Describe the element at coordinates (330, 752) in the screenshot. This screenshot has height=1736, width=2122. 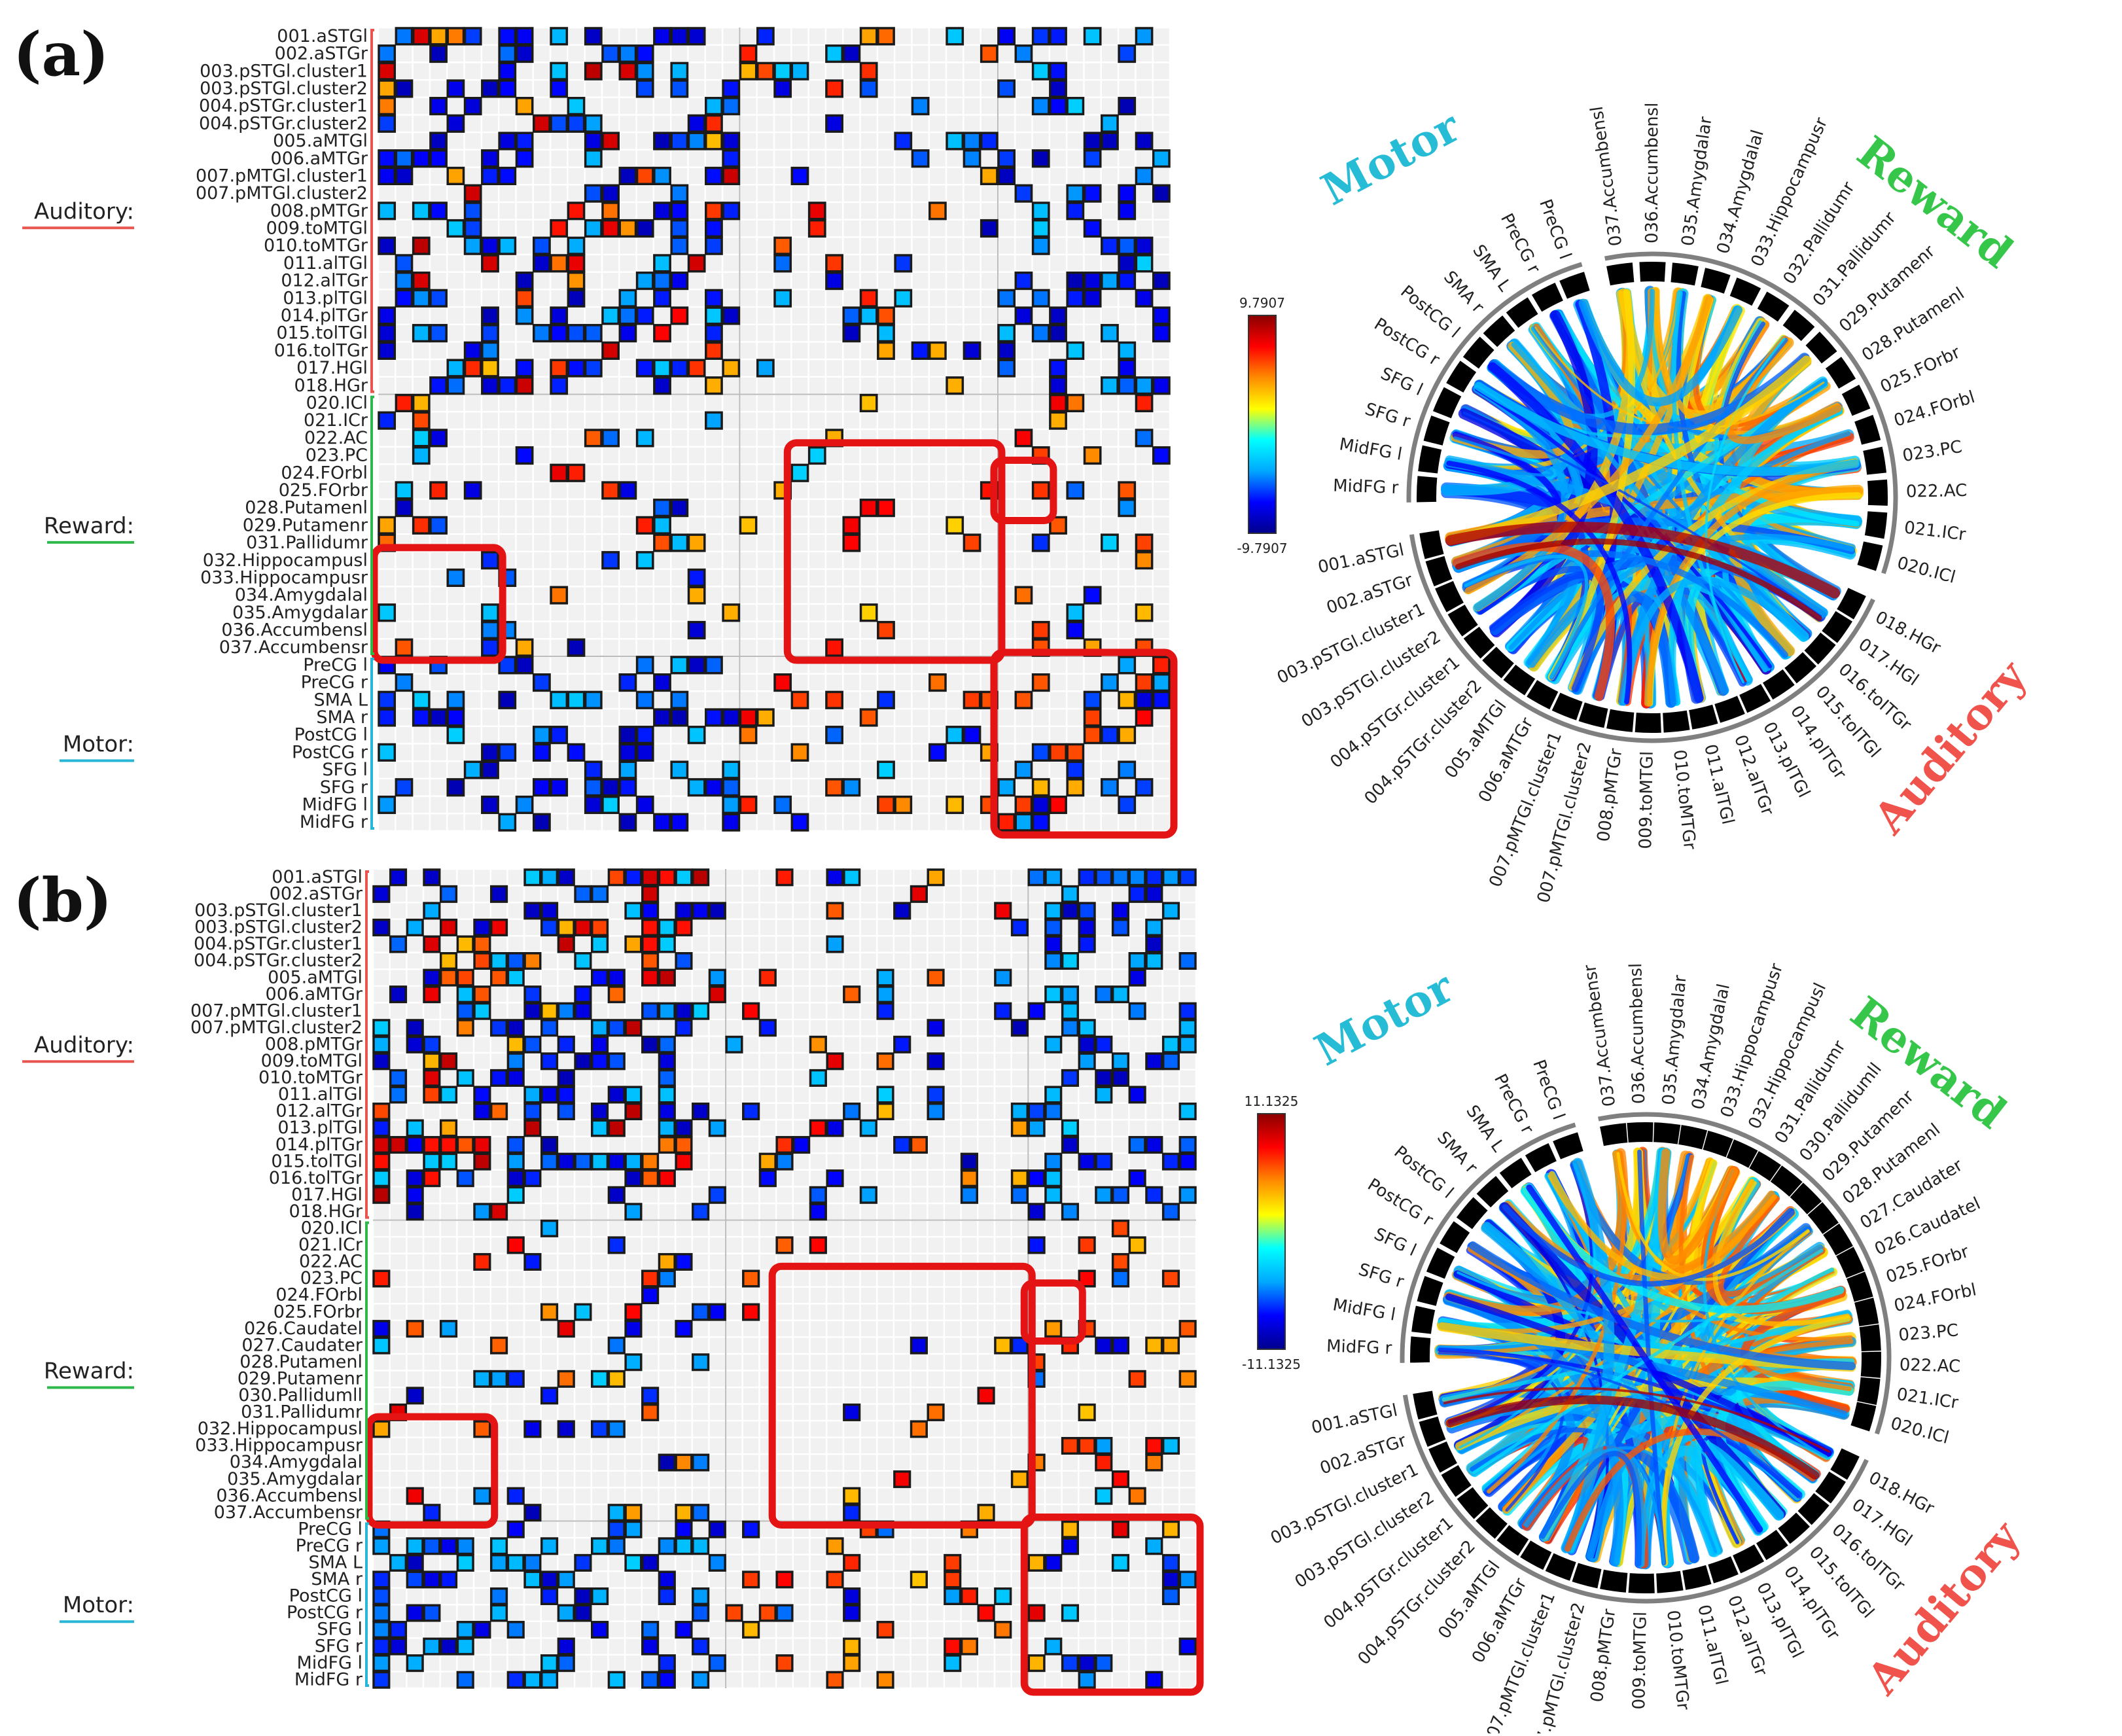
I see `row-label: PostCG r` at that location.